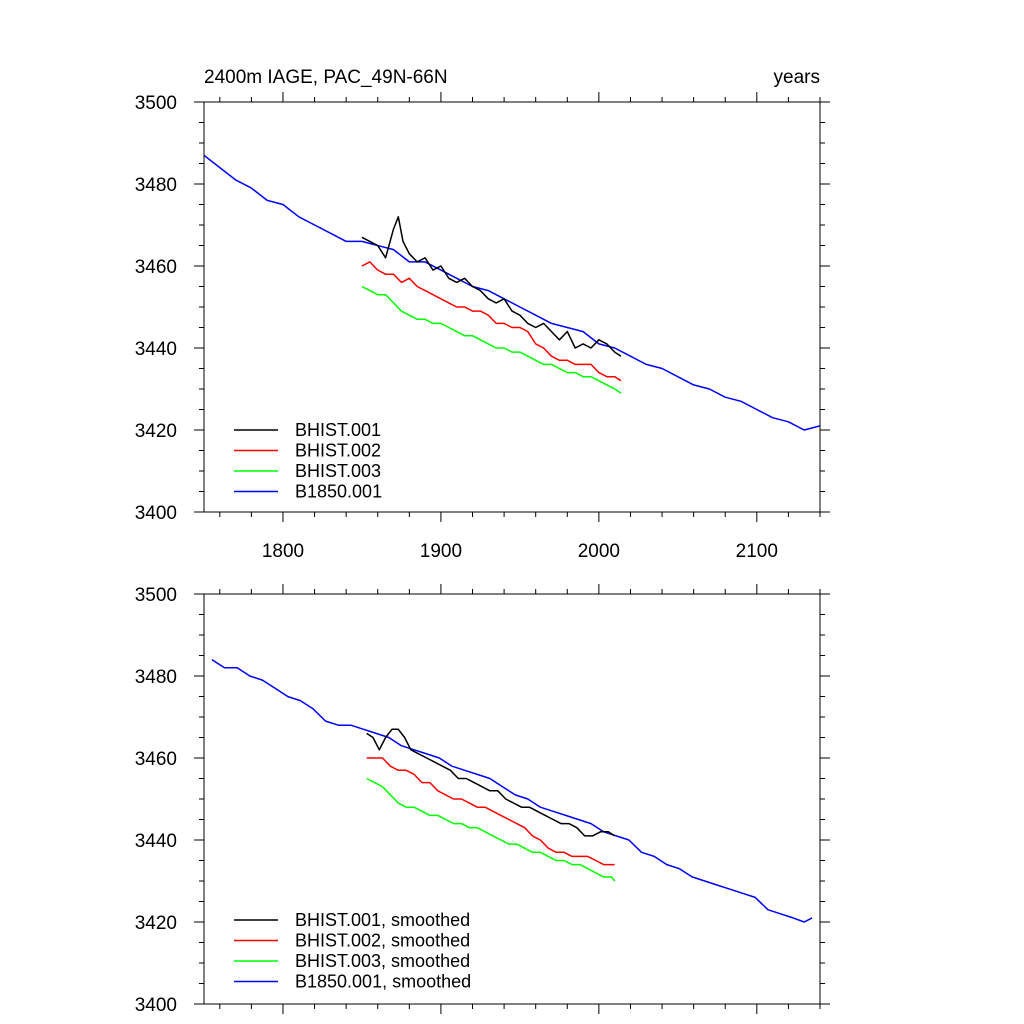 This screenshot has height=1024, width=1024. Describe the element at coordinates (383, 982) in the screenshot. I see `legend-label: B1850.001, smoothed` at that location.